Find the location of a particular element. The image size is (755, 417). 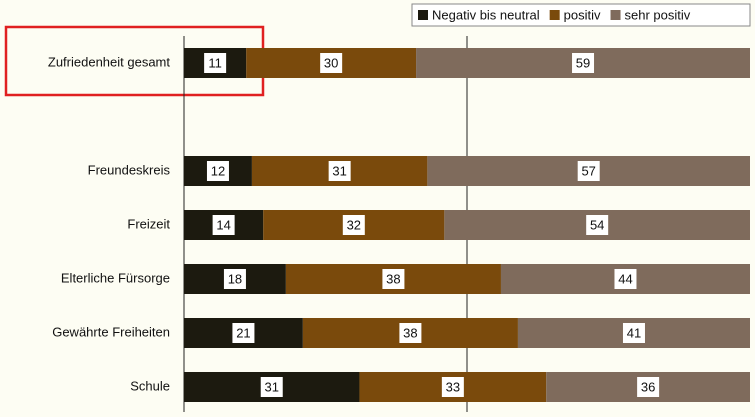

y-tick-label: Elterliche Fürsorge is located at coordinates (115, 277).